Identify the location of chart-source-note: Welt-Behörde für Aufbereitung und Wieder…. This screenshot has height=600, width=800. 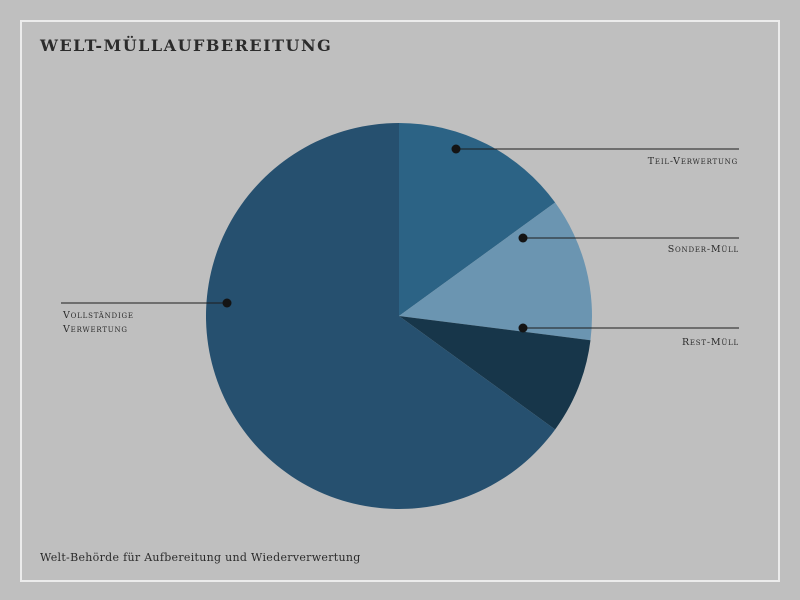
(200, 557).